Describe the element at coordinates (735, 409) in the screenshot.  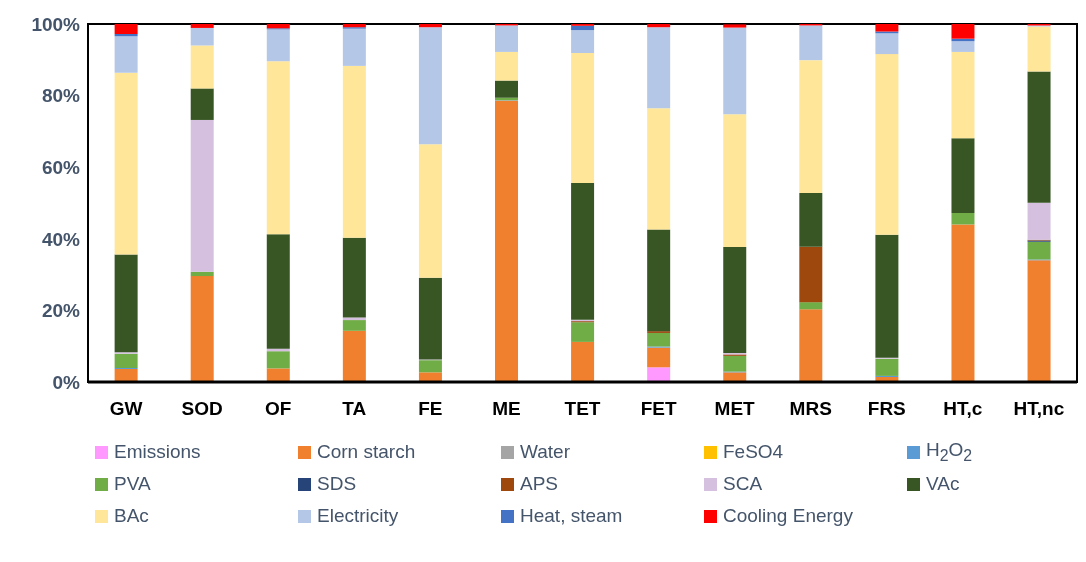
I see `x-tick-label: MET` at that location.